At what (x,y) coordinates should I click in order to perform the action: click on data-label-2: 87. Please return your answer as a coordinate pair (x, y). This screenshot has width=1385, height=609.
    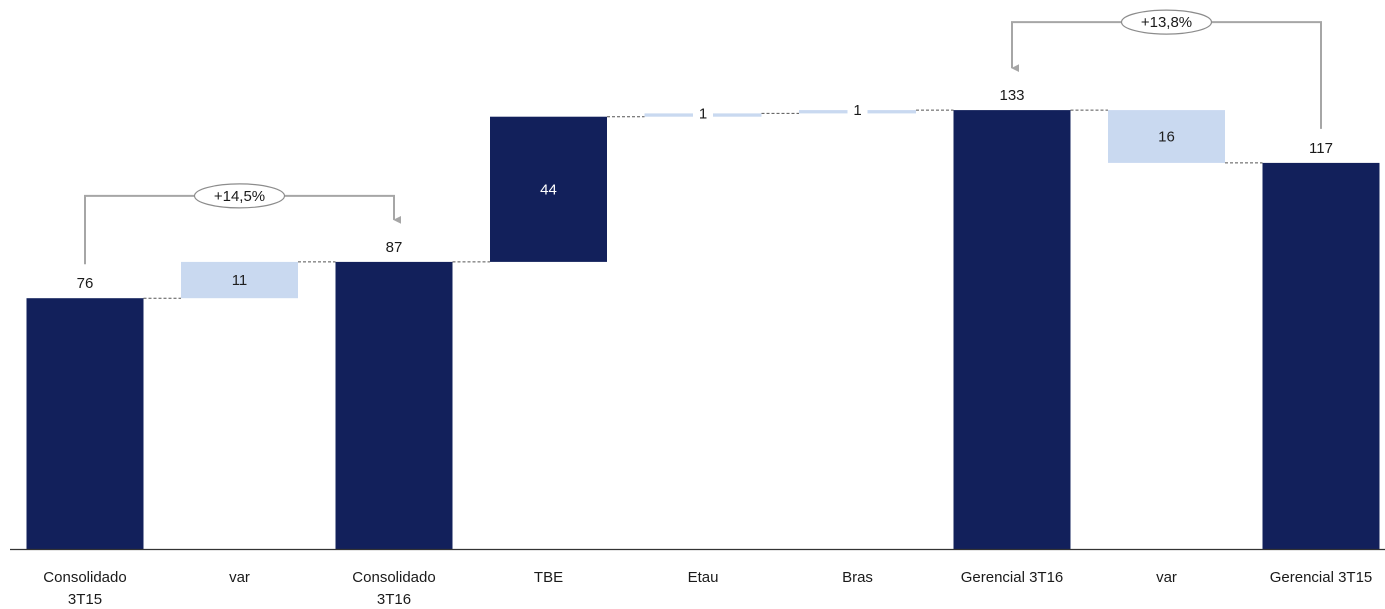
    Looking at the image, I should click on (394, 247).